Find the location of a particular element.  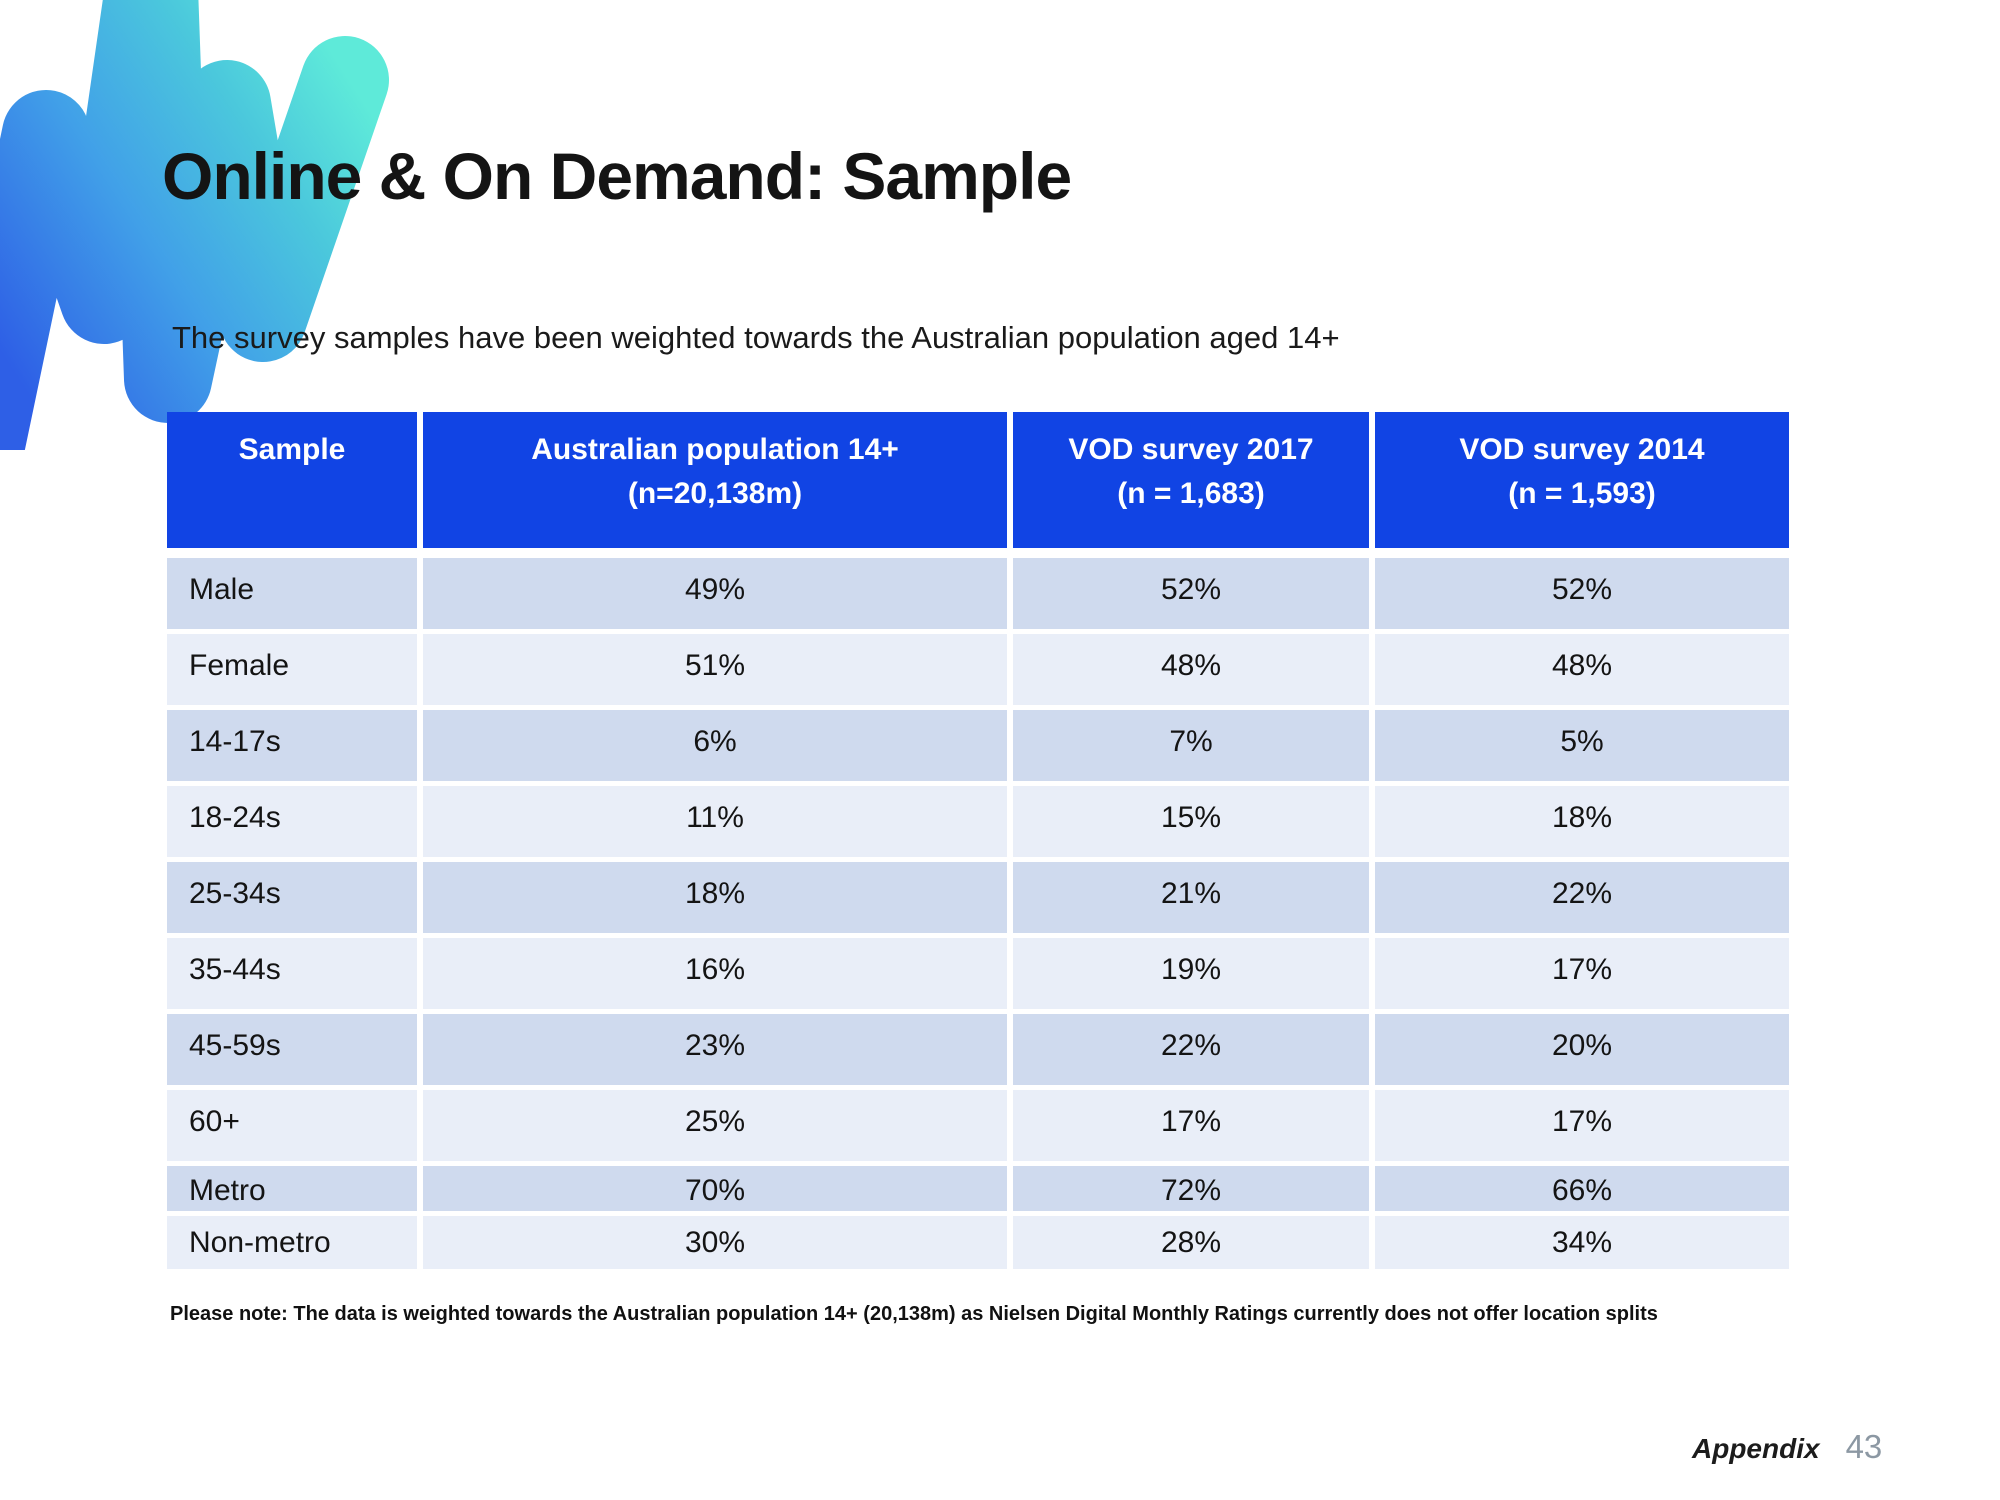

table-row-female: Female 51% 48% 48% is located at coordinates (978, 668).